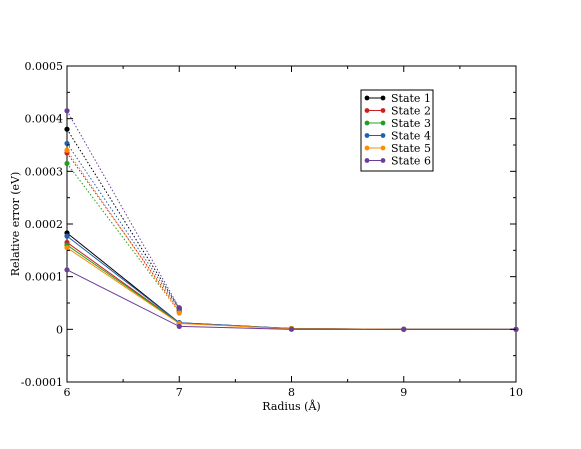  What do you see at coordinates (179, 392) in the screenshot?
I see `x-tick-label: 7` at bounding box center [179, 392].